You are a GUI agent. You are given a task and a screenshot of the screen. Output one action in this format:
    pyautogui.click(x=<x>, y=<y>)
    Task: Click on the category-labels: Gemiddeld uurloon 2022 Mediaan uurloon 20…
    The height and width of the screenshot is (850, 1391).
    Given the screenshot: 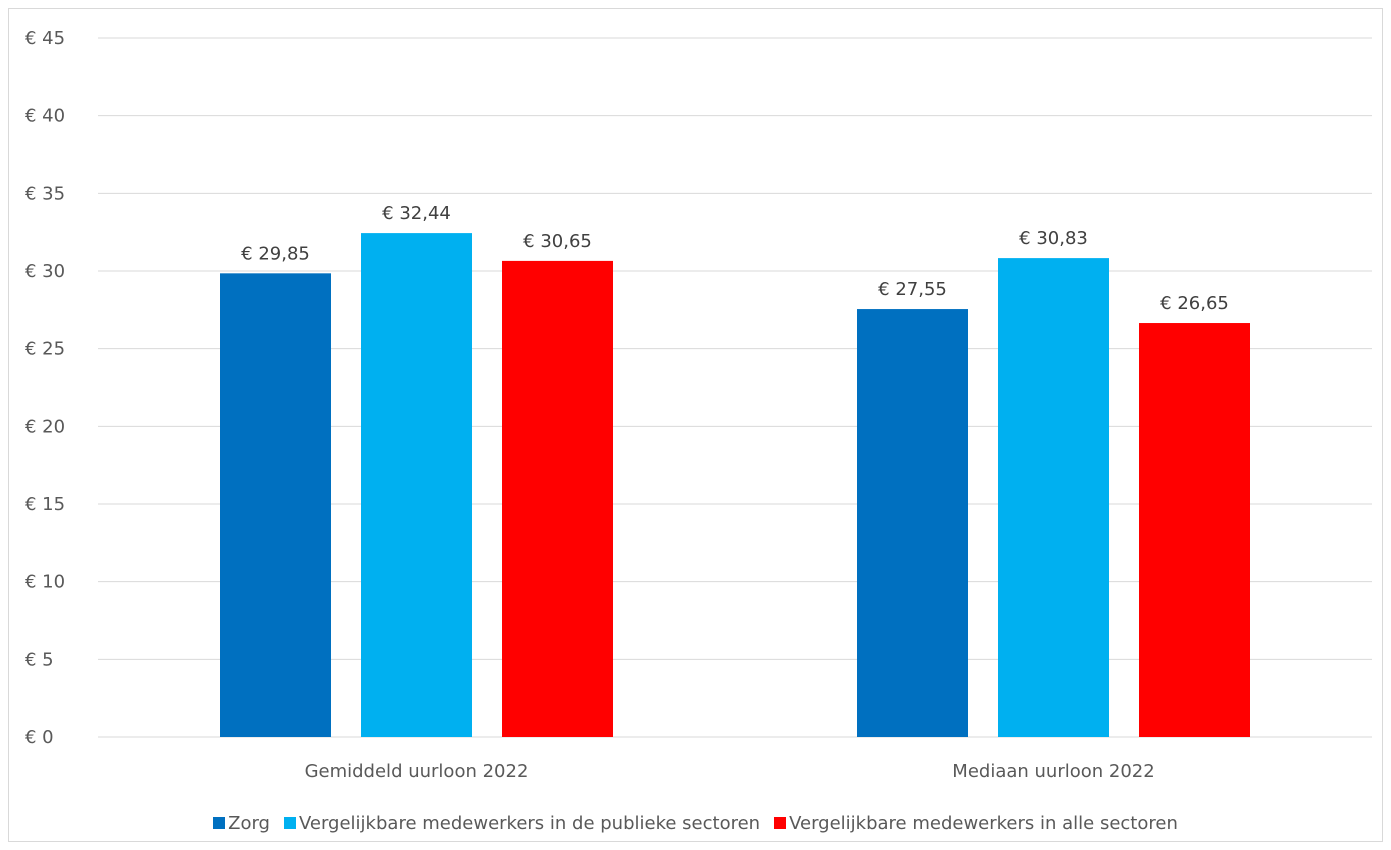 What is the action you would take?
    pyautogui.click(x=730, y=771)
    